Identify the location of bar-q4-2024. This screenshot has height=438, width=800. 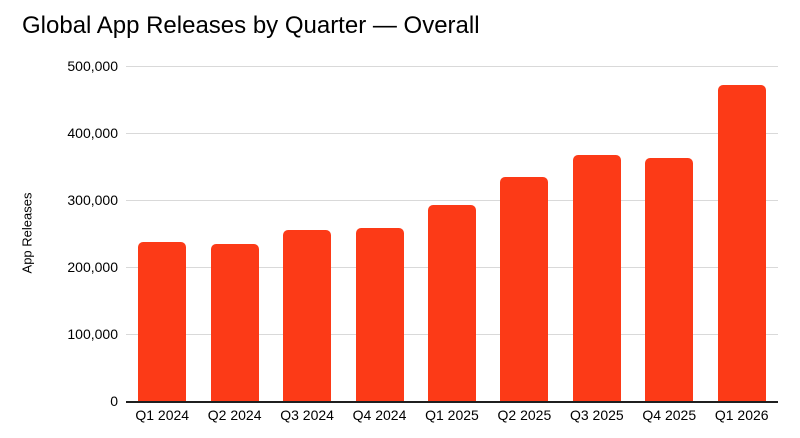
(379, 314).